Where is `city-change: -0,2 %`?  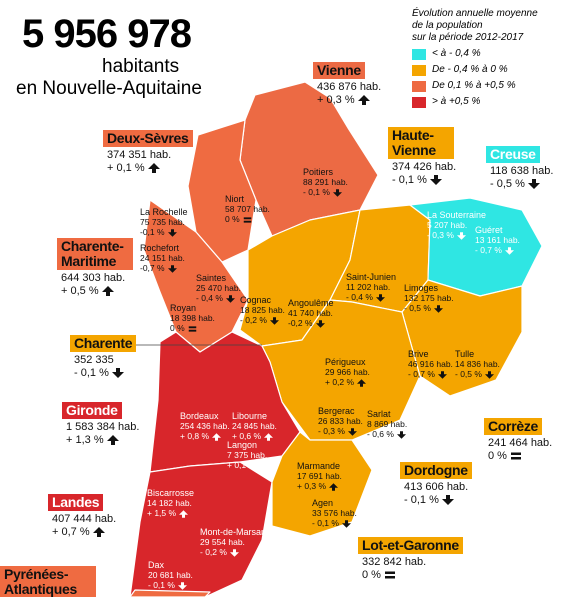 city-change: -0,2 % is located at coordinates (300, 323).